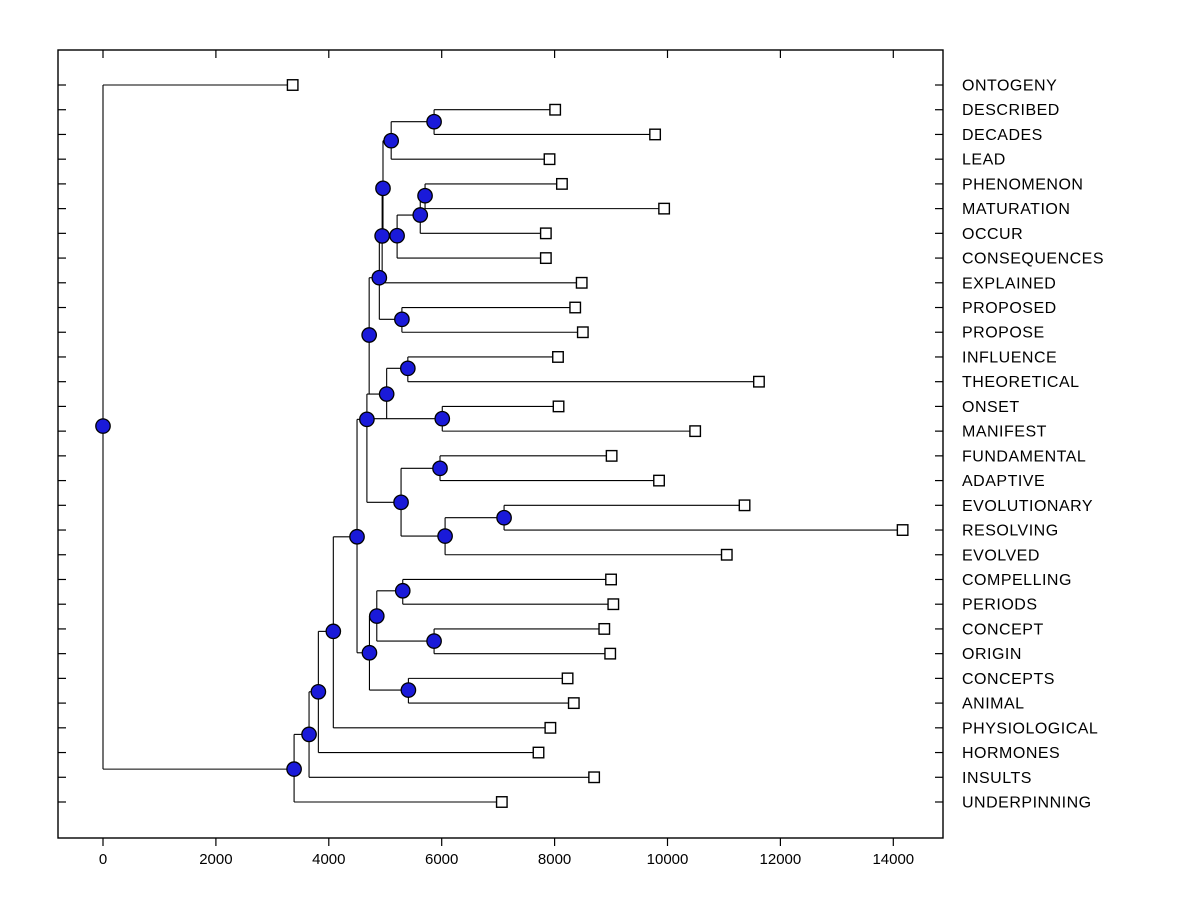  I want to click on leaf-label: EVOLUTIONARY, so click(1027, 506).